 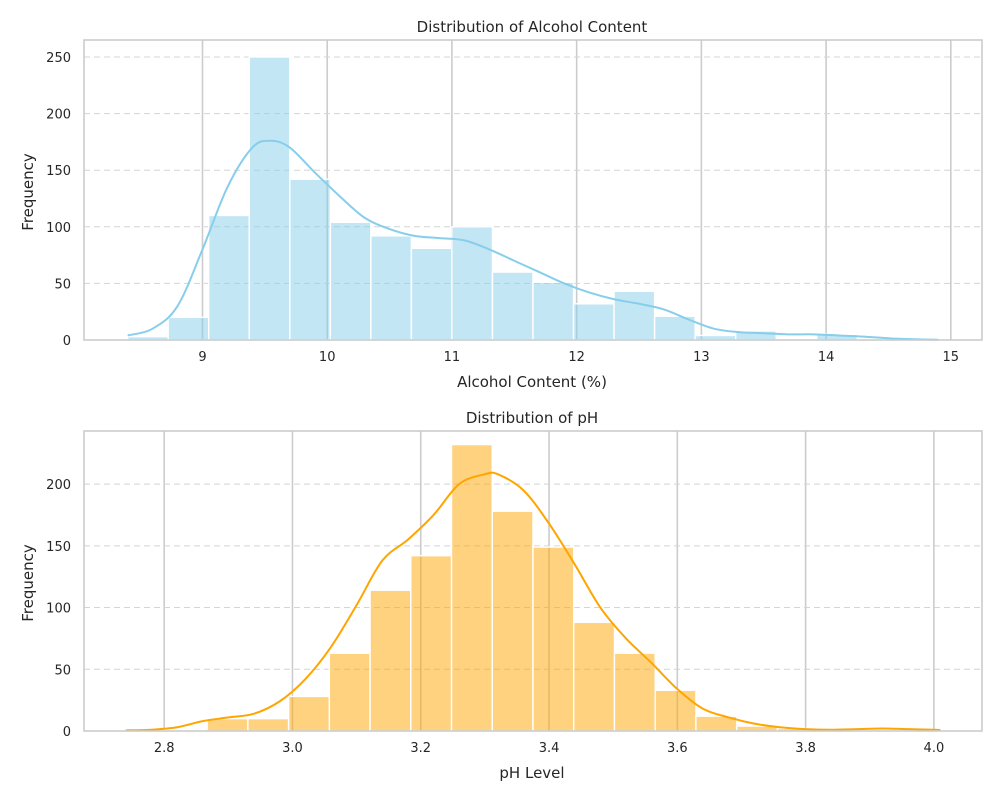 I want to click on x-axis-label: pH Level, so click(x=531, y=773).